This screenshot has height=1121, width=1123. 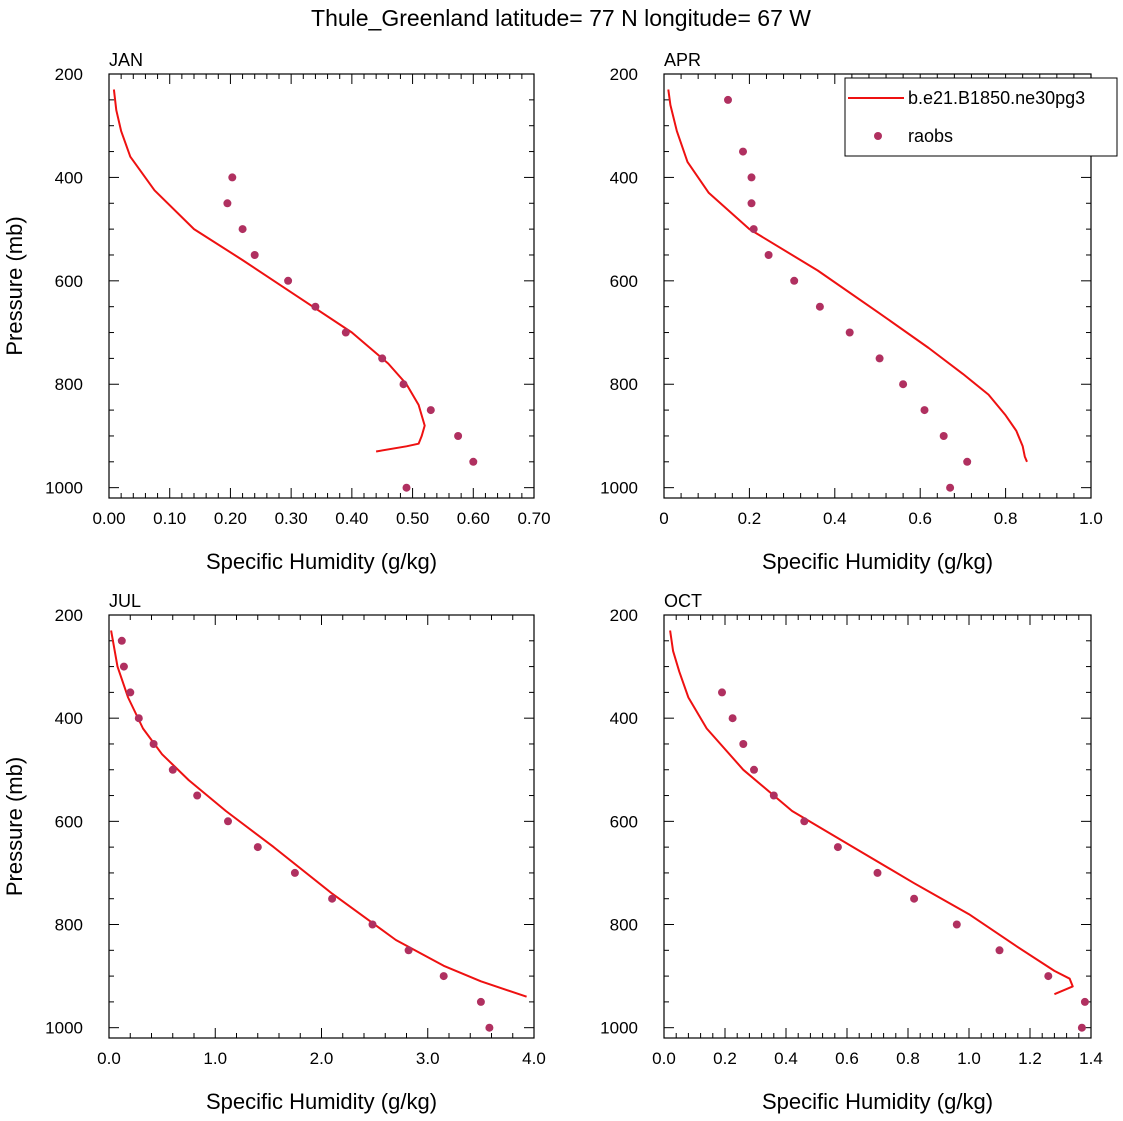 What do you see at coordinates (321, 1101) in the screenshot?
I see `panel-jul-xlabel: Specific Humidity (g/kg)` at bounding box center [321, 1101].